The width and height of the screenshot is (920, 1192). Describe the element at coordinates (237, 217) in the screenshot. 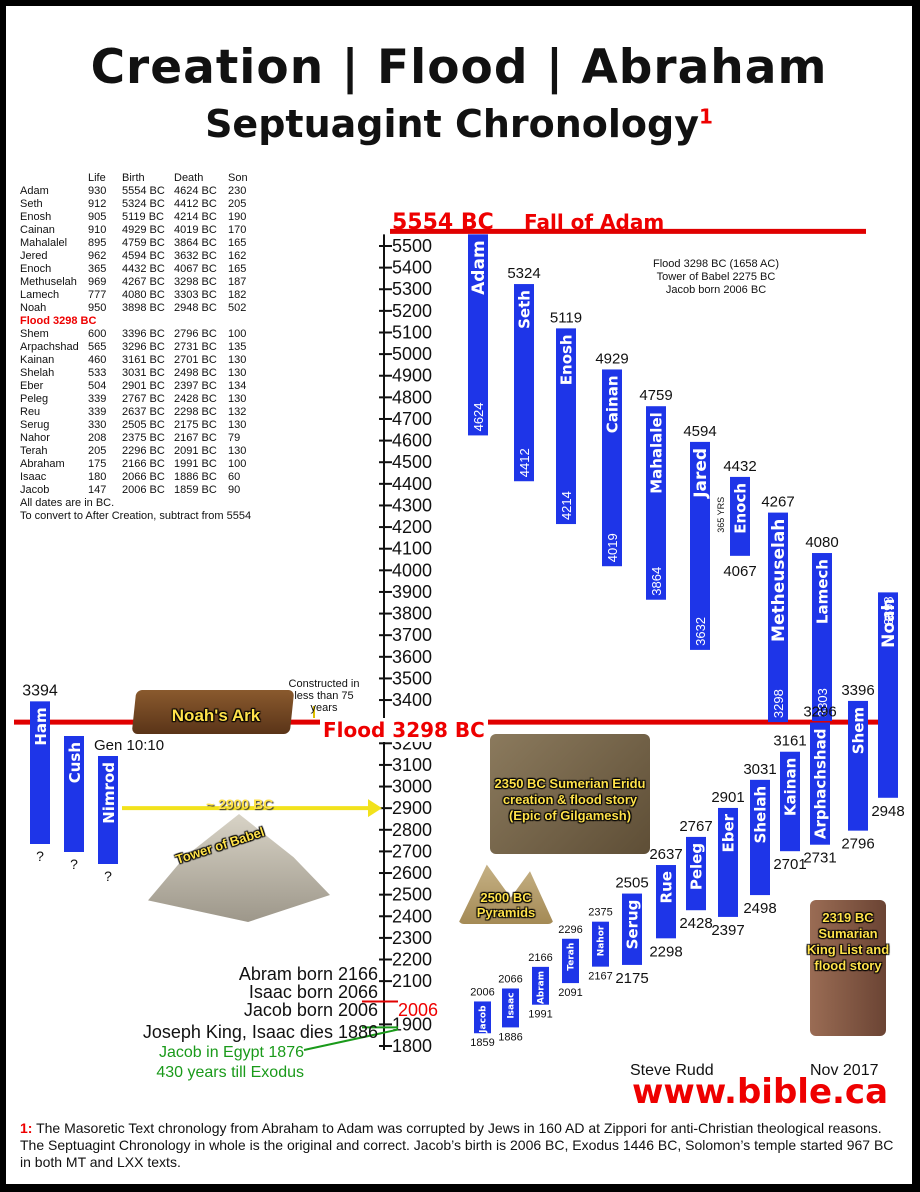

I see `table-cell: 190` at that location.